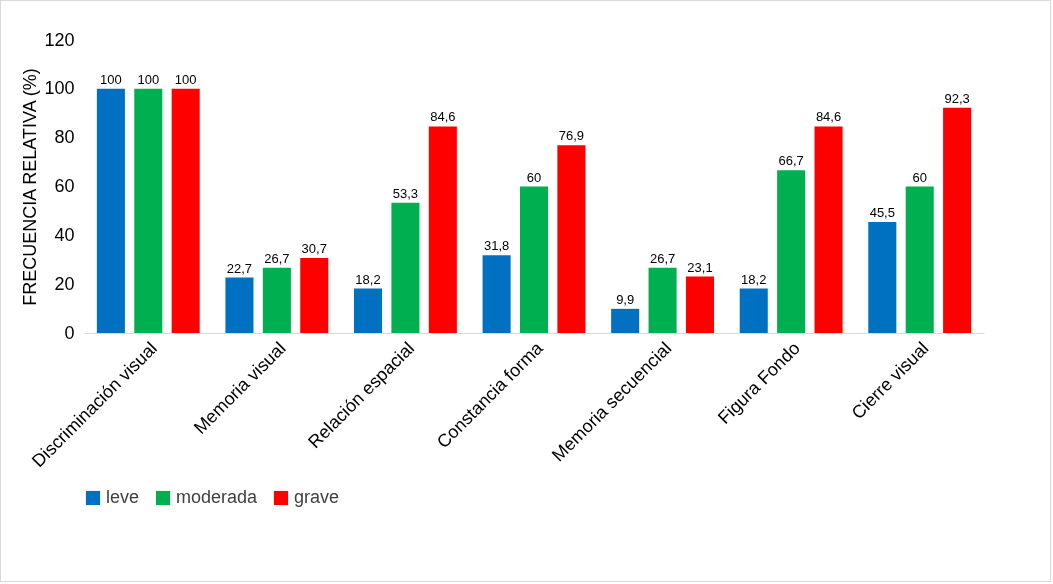 Image resolution: width=1053 pixels, height=584 pixels. I want to click on data-label: 53,3, so click(405, 193).